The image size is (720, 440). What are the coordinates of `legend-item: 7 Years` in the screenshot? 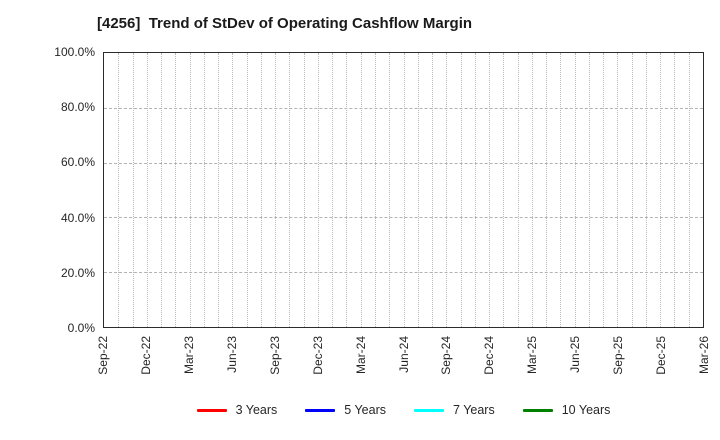 It's located at (454, 410).